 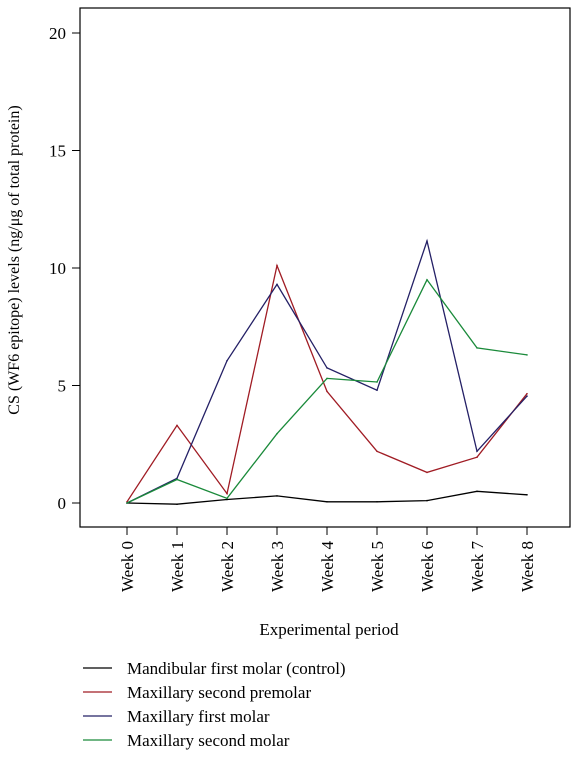 What do you see at coordinates (177, 566) in the screenshot?
I see `x-tick-label: Week 1` at bounding box center [177, 566].